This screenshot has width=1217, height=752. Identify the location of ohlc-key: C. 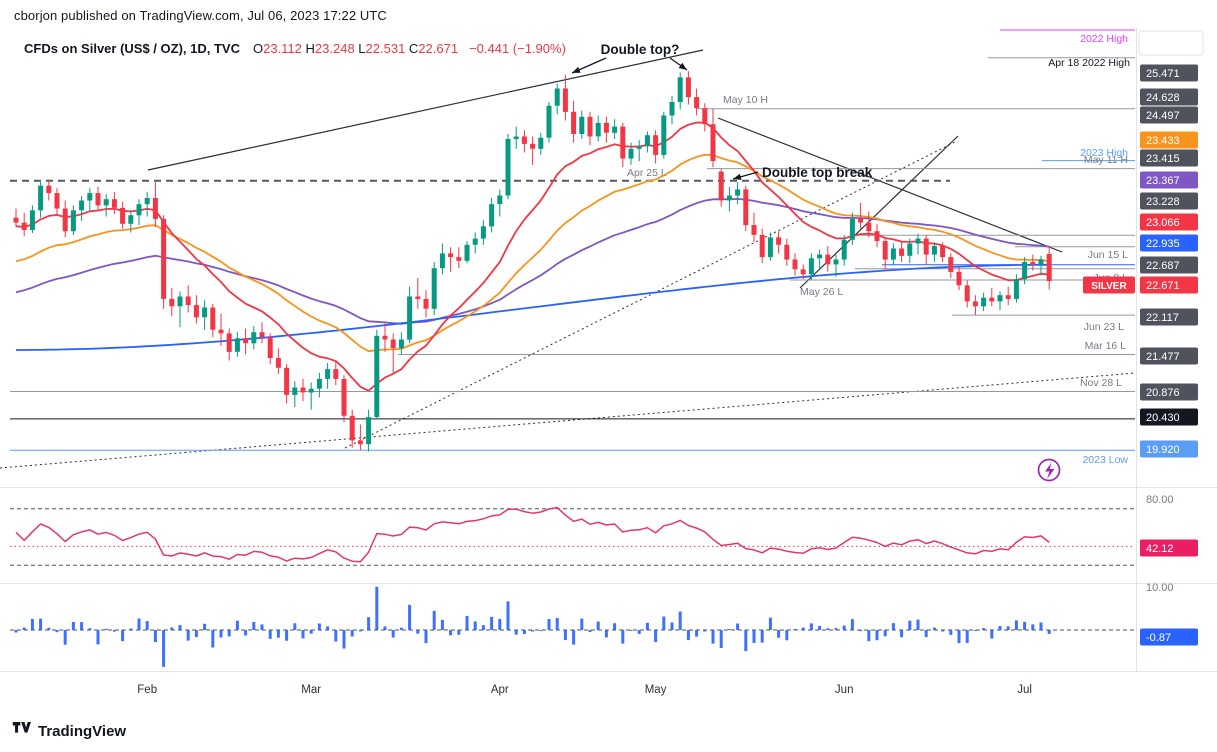
(413, 48).